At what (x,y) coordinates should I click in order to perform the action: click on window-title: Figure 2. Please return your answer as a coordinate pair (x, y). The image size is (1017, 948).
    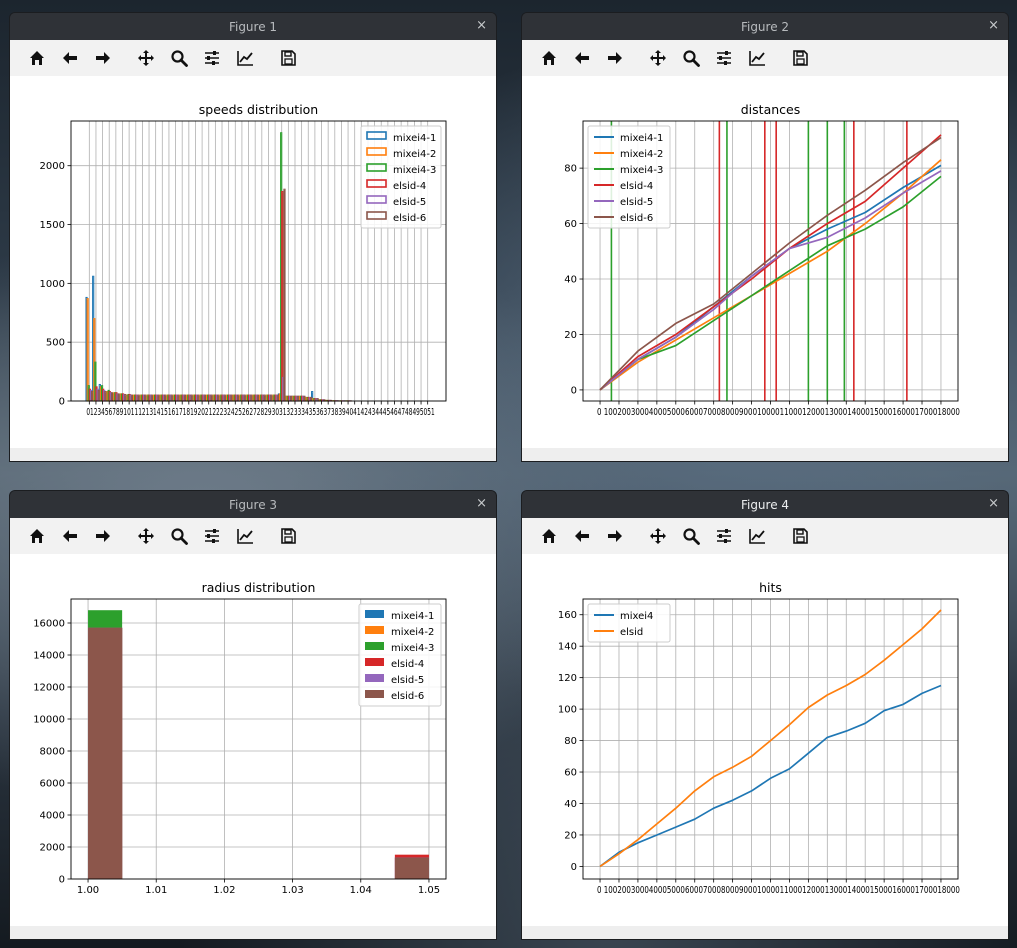
    Looking at the image, I should click on (765, 26).